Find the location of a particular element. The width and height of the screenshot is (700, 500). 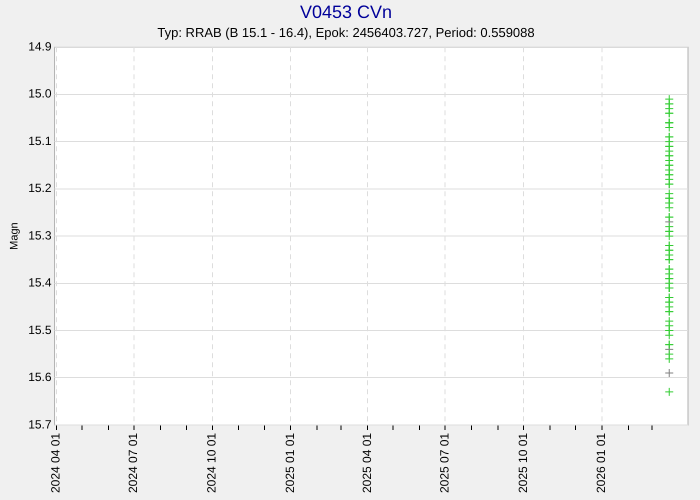

y-tick-label: 15.6 is located at coordinates (40, 377).